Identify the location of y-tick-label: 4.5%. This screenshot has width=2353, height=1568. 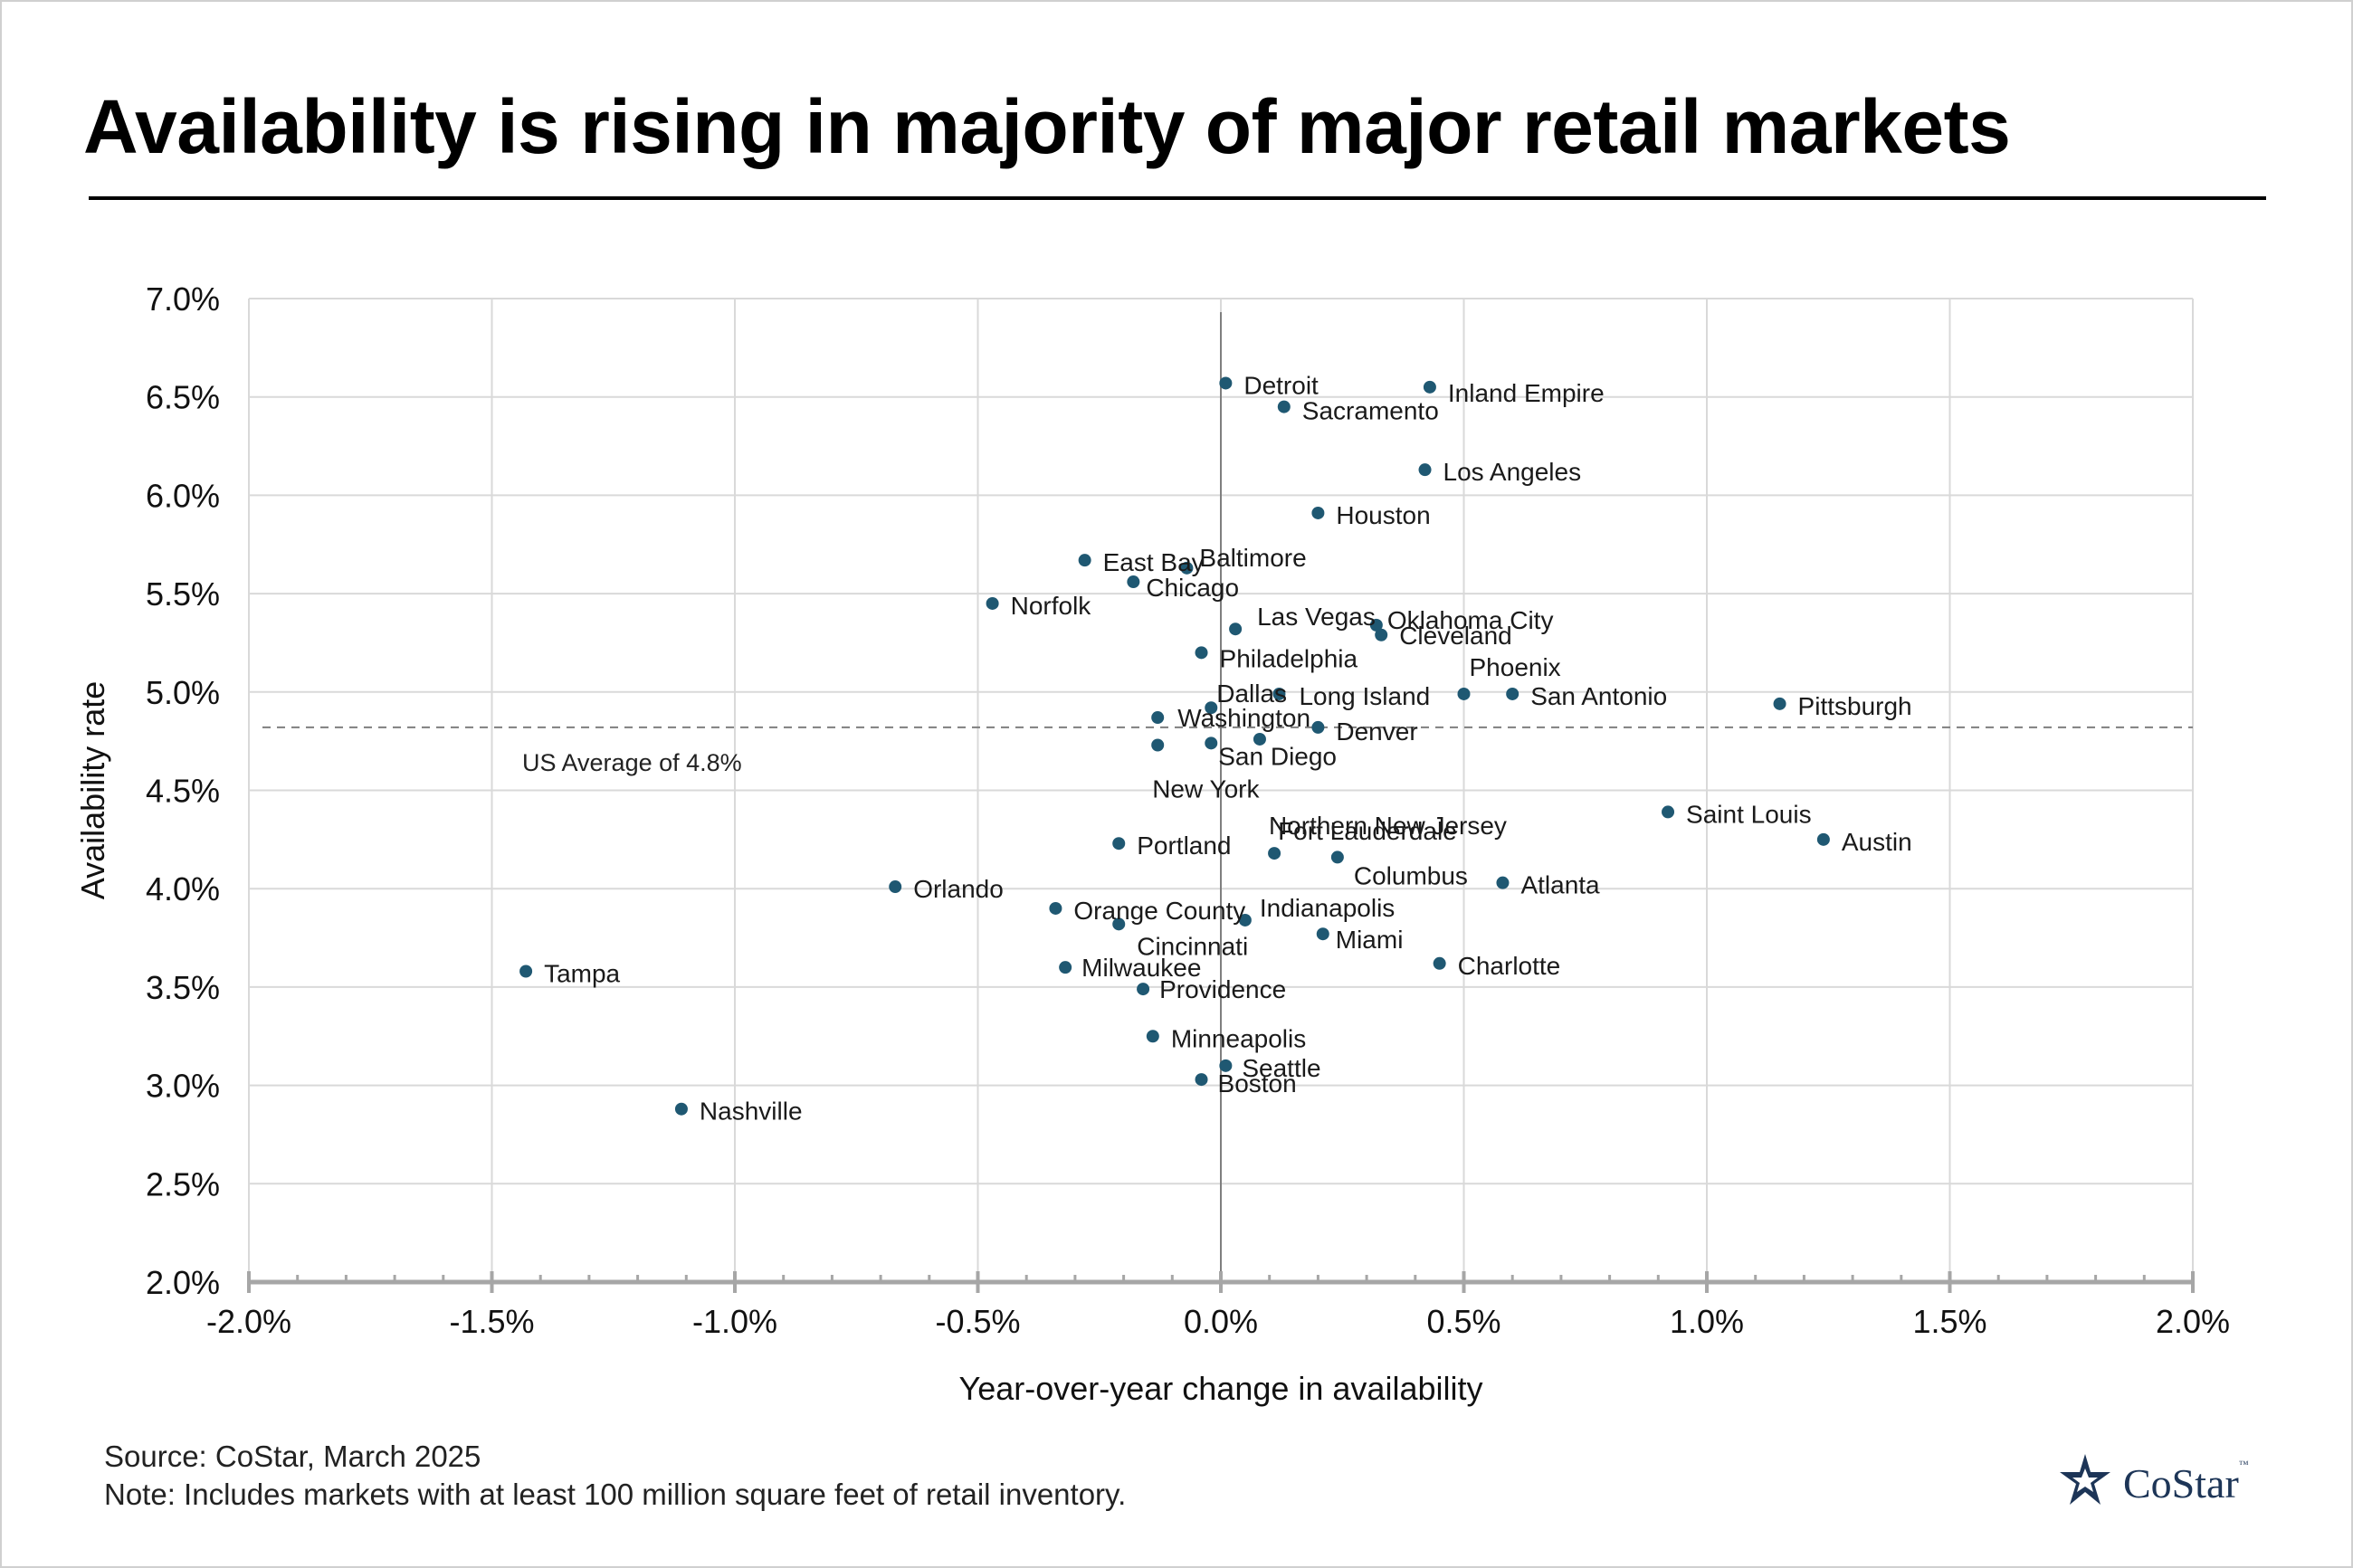
(183, 792).